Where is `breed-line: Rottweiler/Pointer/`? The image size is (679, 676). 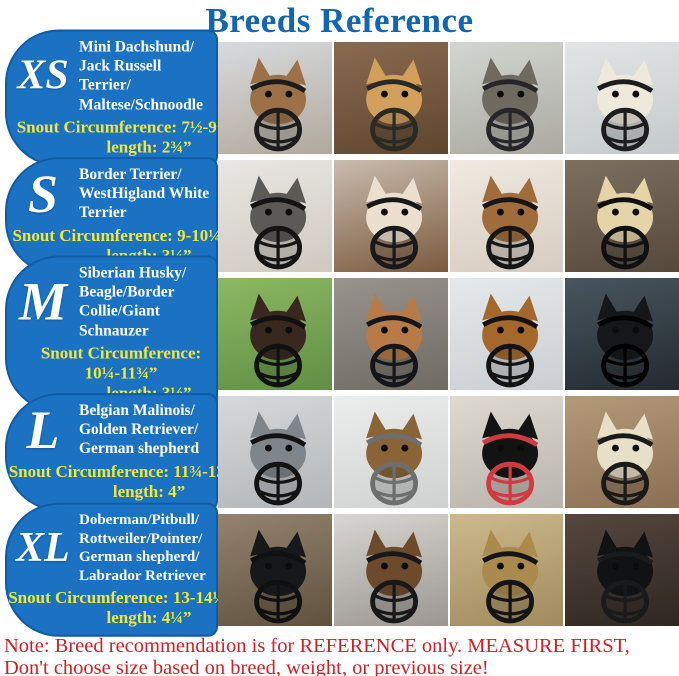
breed-line: Rottweiler/Pointer/ is located at coordinates (141, 538).